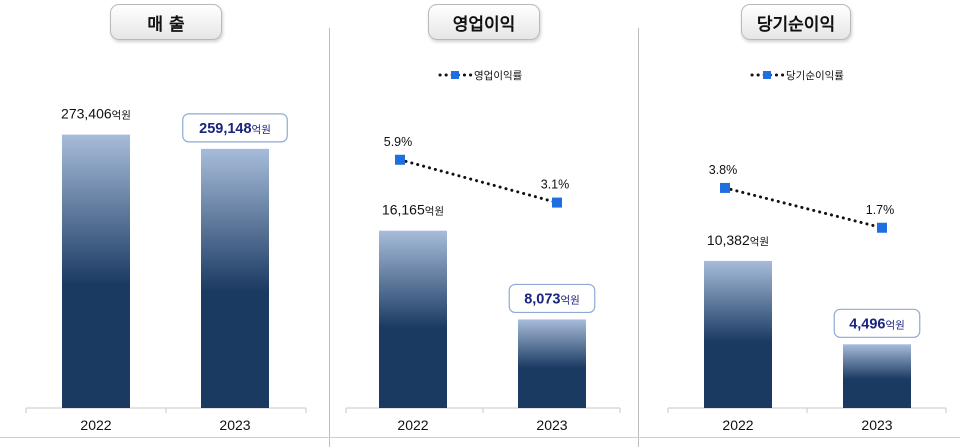 The image size is (960, 447). Describe the element at coordinates (796, 22) in the screenshot. I see `panel-title-net-income: 당기순이익` at that location.